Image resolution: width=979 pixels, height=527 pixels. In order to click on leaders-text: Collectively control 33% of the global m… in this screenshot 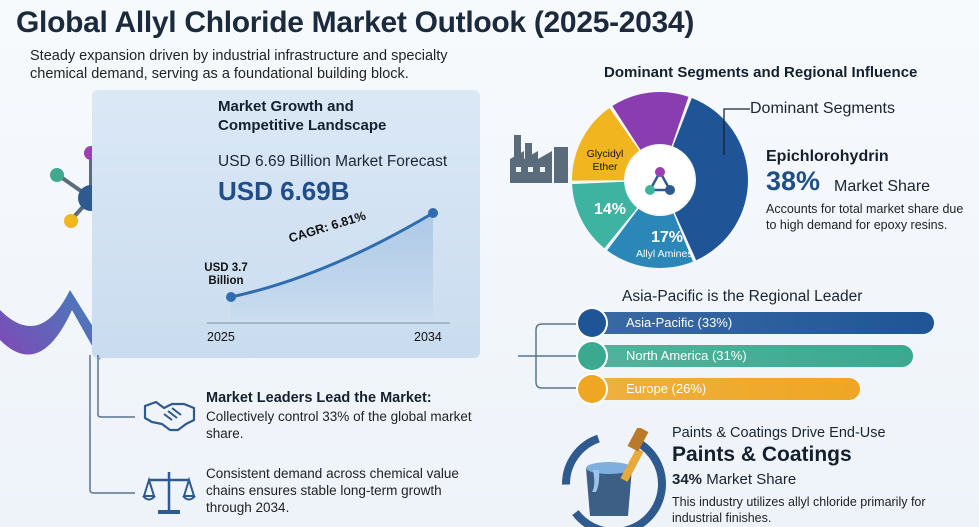, I will do `click(339, 425)`.